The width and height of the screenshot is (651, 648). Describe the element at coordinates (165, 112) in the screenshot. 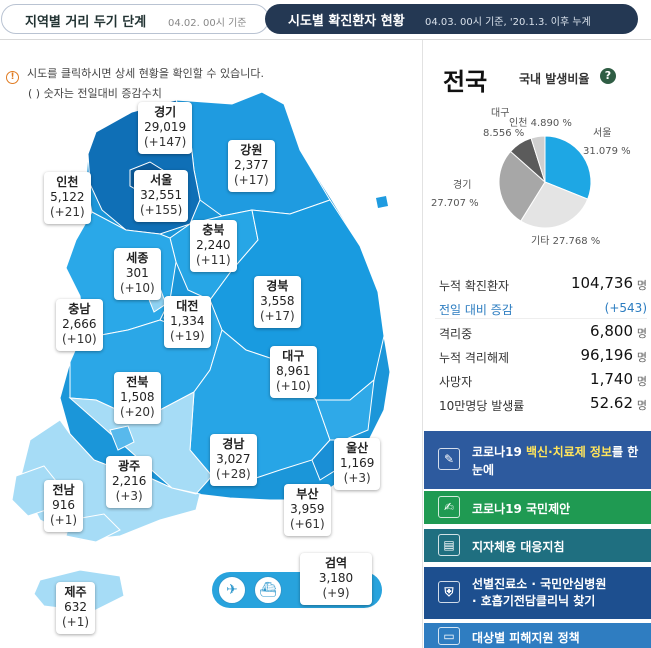

I see `region-name: 경기` at that location.